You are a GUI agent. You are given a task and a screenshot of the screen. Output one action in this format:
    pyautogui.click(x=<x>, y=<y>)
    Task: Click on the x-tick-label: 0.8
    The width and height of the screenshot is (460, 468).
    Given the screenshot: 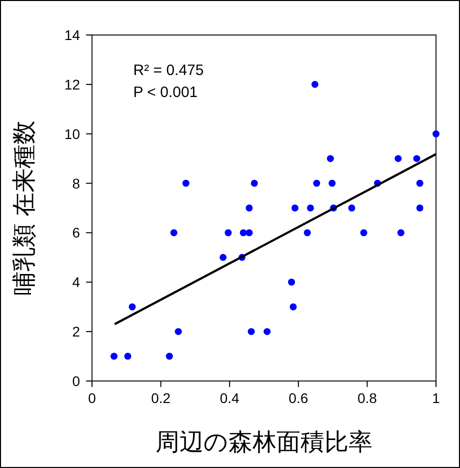 What is the action you would take?
    pyautogui.click(x=367, y=398)
    